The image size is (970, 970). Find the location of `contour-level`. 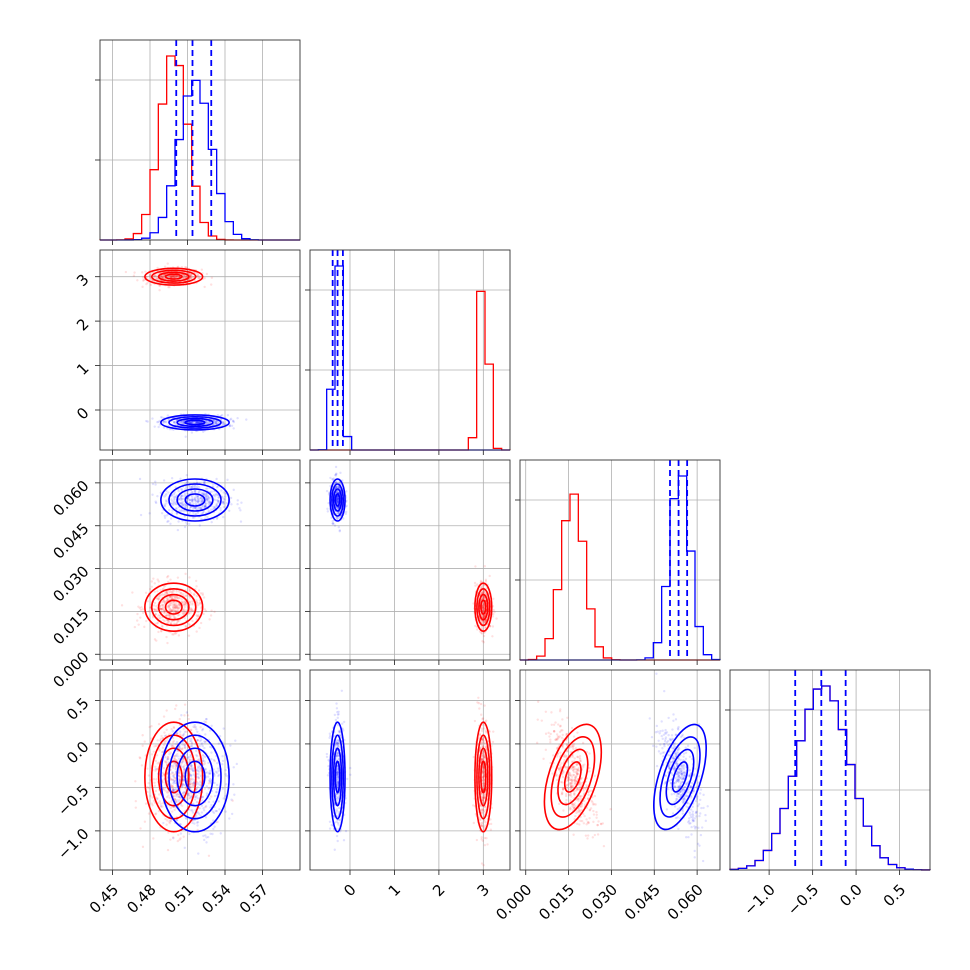

contour-level is located at coordinates (195, 422).